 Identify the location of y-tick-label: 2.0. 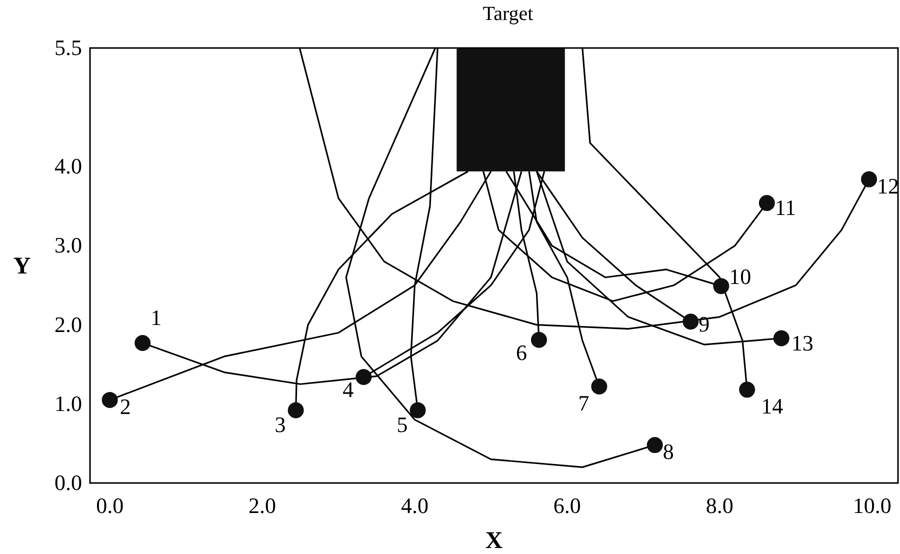
(68, 324).